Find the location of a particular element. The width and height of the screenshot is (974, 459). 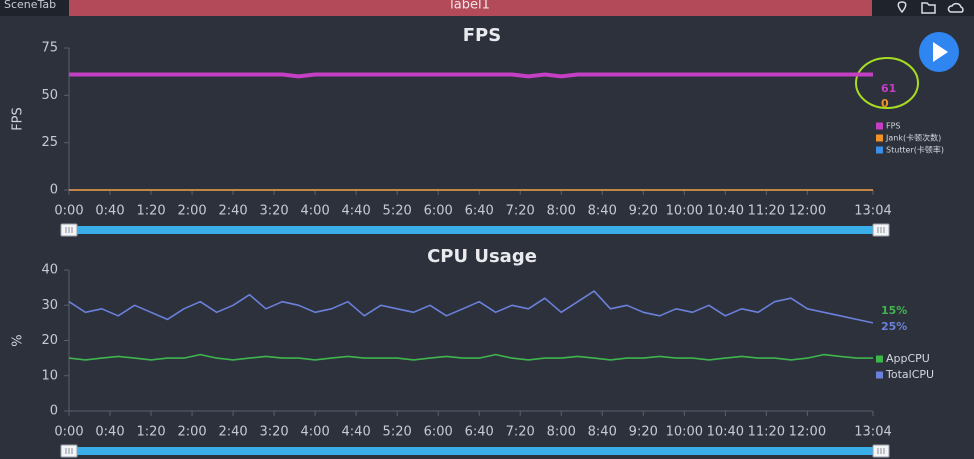

y-tick-label: 40 is located at coordinates (49, 270).